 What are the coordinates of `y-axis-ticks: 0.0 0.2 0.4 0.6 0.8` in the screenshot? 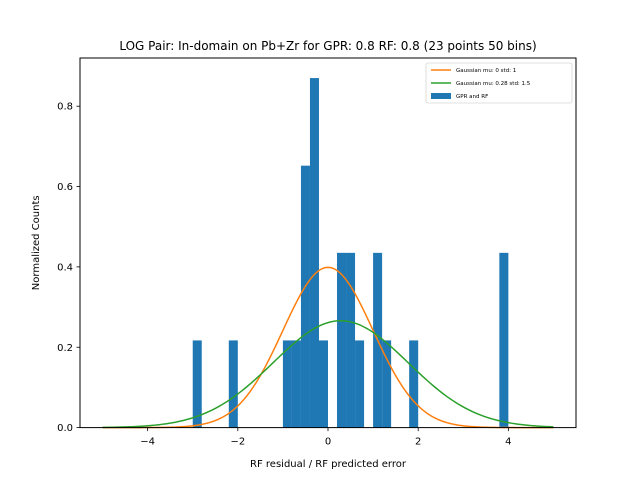 It's located at (68, 268).